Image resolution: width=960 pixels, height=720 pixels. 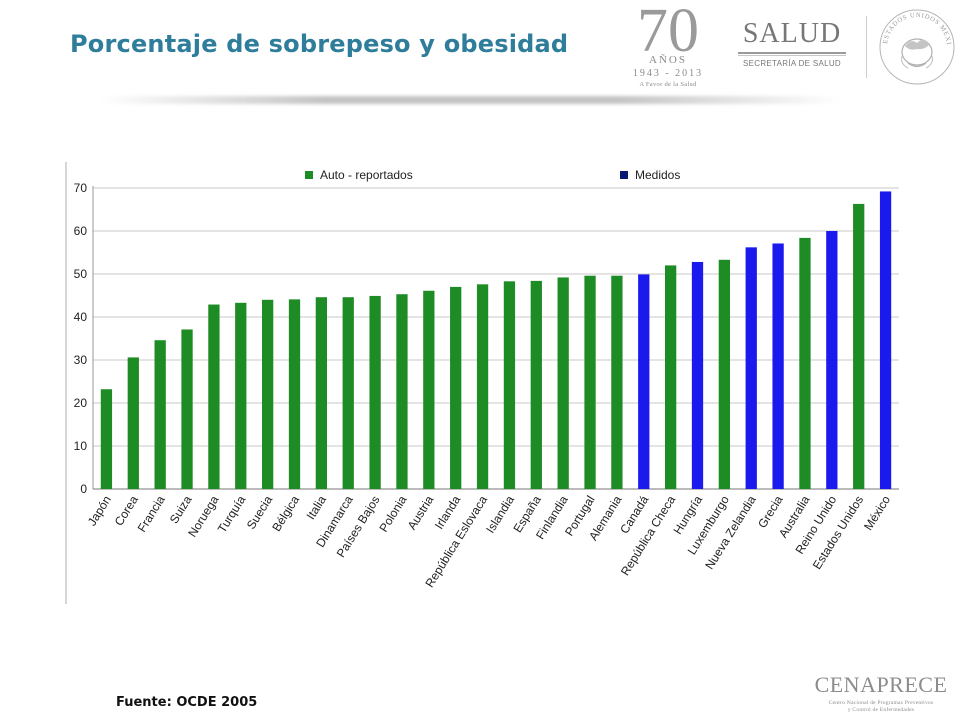 What do you see at coordinates (792, 55) in the screenshot?
I see `salud-logo-rule-thin` at bounding box center [792, 55].